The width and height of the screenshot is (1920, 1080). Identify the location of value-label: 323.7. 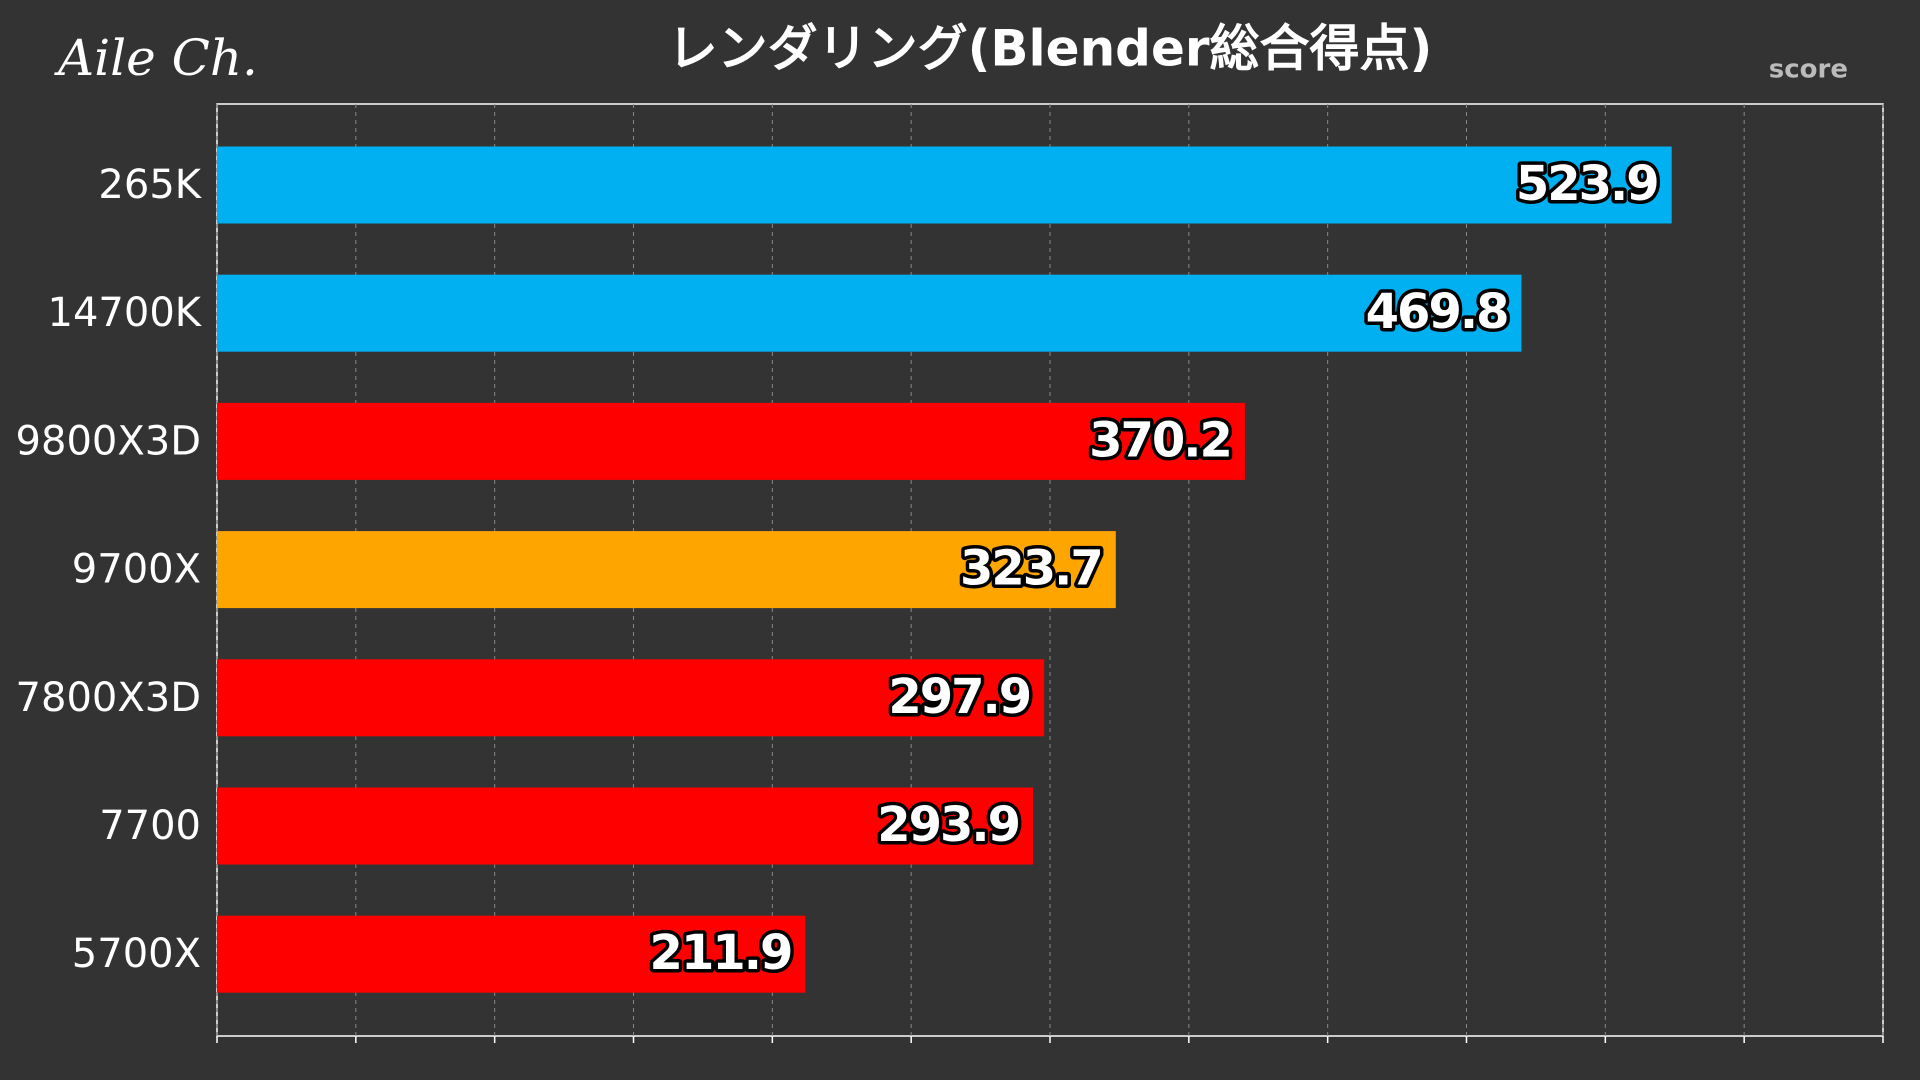
(1031, 569).